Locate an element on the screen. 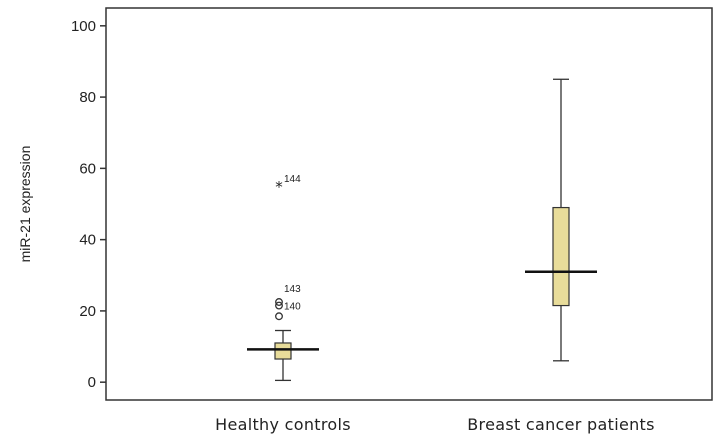  outlier-label: 144 is located at coordinates (292, 179).